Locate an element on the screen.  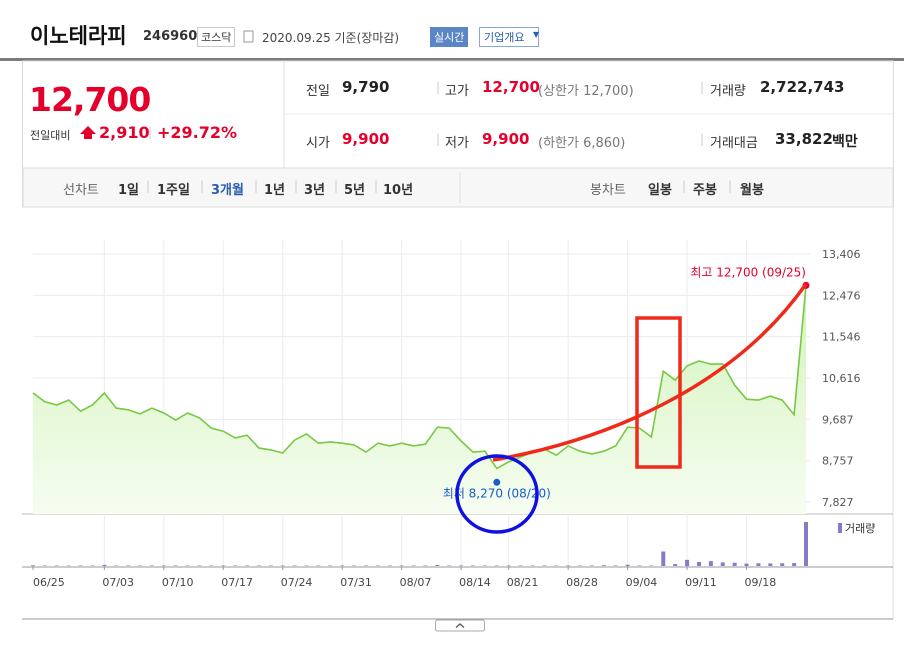
company-button: 기업개요 is located at coordinates (509, 37).